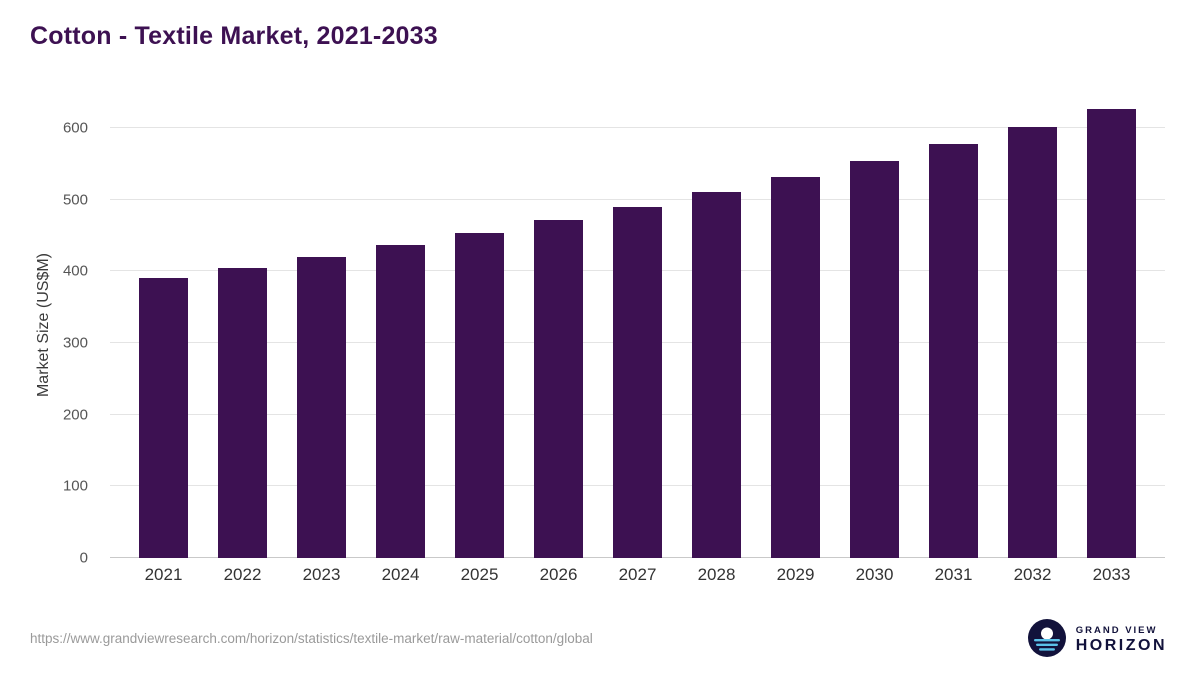  I want to click on x-tick-label: 2021, so click(163, 574).